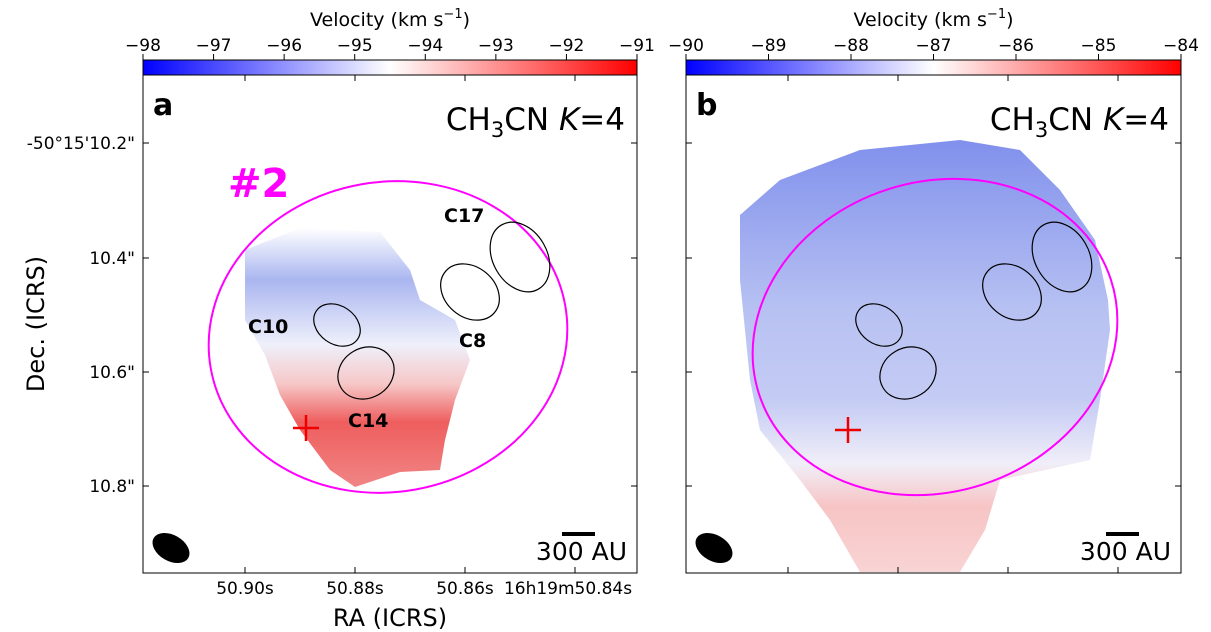  Describe the element at coordinates (355, 46) in the screenshot. I see `colorbar-tick-label: −95` at that location.